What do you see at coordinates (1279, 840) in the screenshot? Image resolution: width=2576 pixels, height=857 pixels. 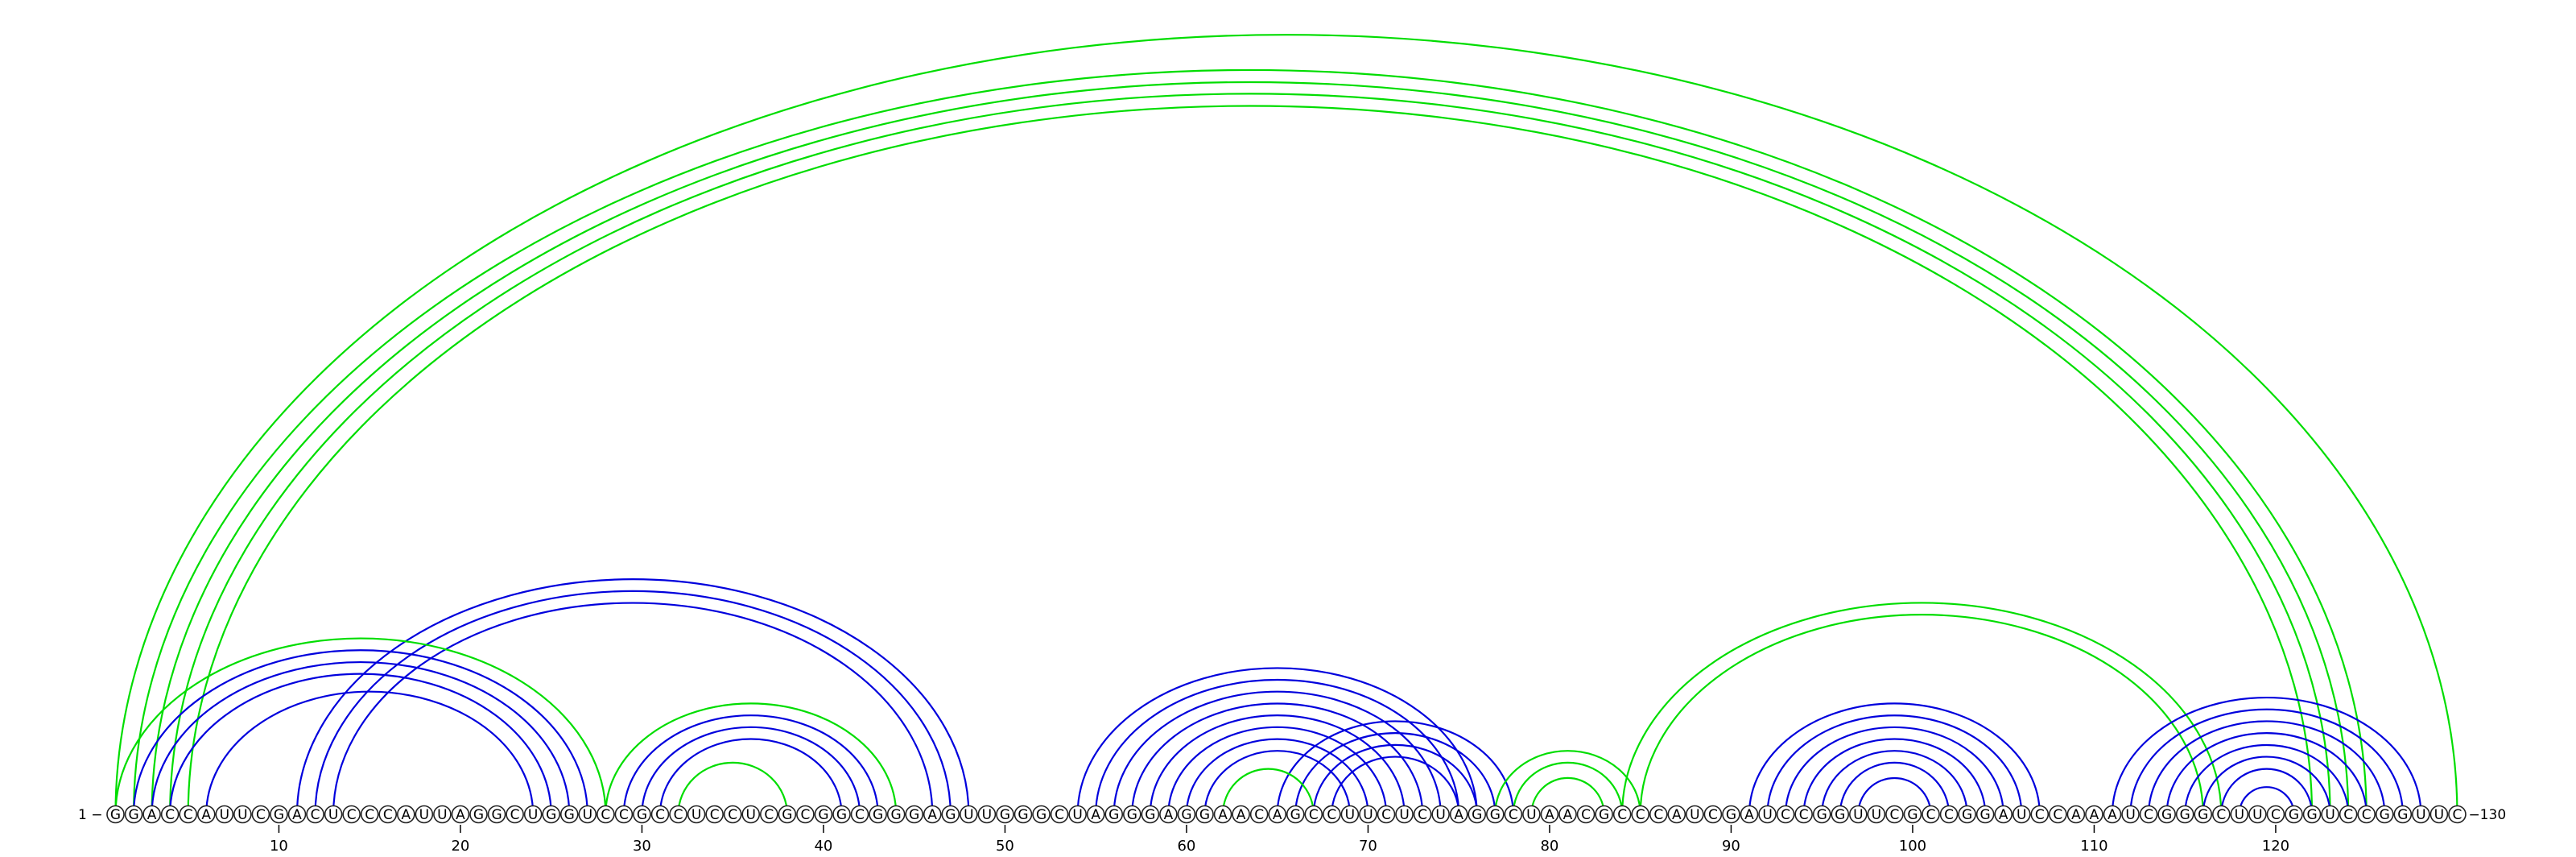 I see `position-axis: 10 20 30 40 50 60 70 80 90 100 110 120` at bounding box center [1279, 840].